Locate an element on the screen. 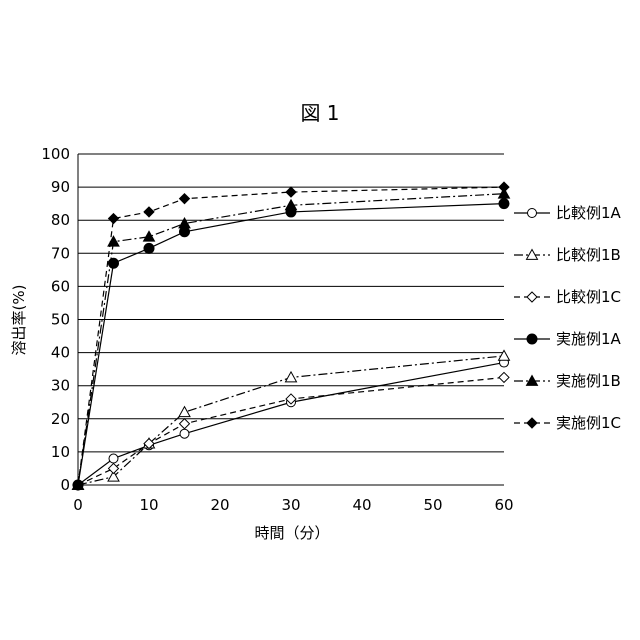  y-tick-label: 20 is located at coordinates (60, 419).